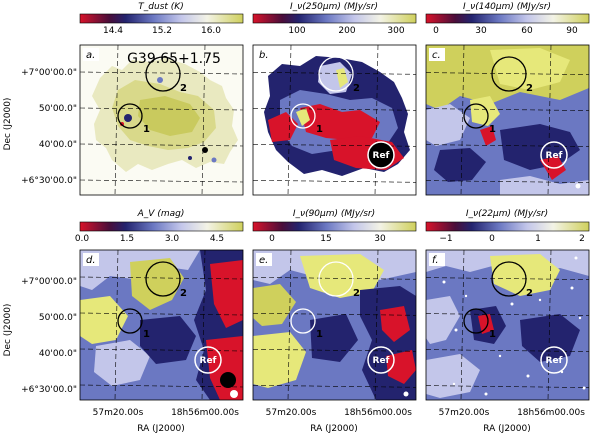  I want to click on panel-letter: a., so click(90, 55).